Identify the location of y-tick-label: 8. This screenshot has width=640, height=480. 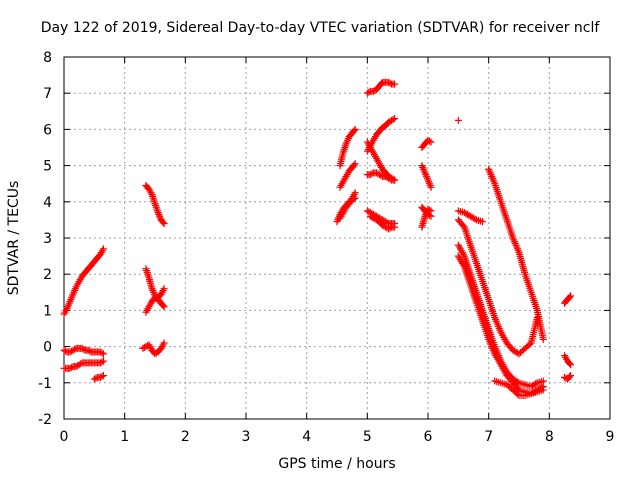
(47, 58).